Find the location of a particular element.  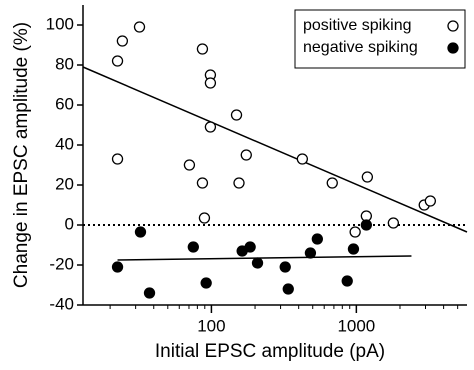

x-tick-label: 100 is located at coordinates (211, 325).